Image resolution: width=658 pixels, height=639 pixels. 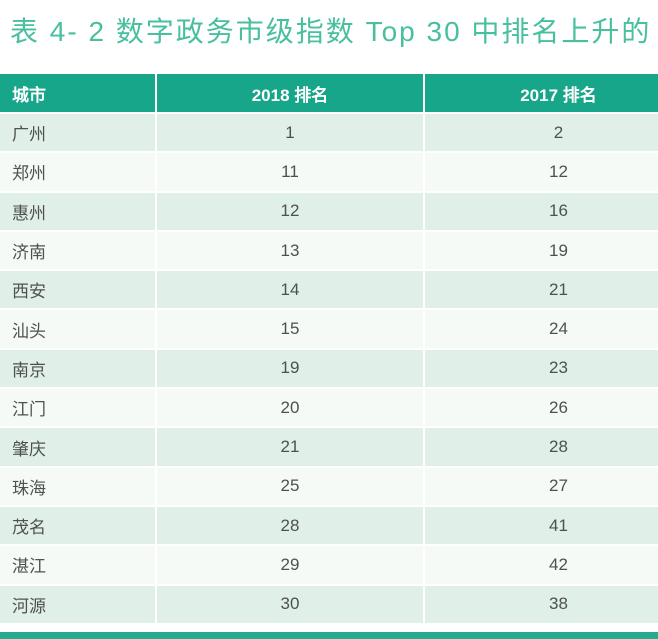 What do you see at coordinates (540, 211) in the screenshot?
I see `rank-2017-cell: 16` at bounding box center [540, 211].